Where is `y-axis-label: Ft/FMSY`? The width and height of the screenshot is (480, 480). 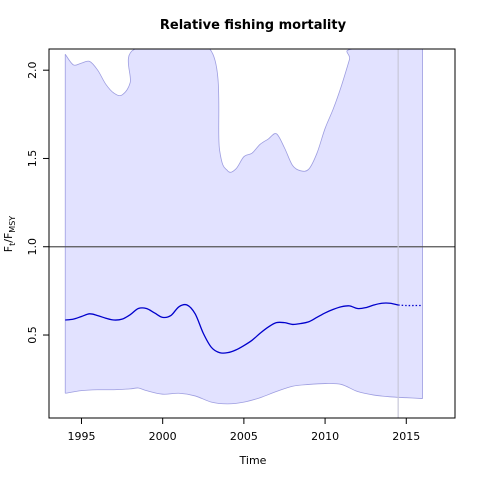
y-axis-label: Ft/FMSY is located at coordinates (9, 234).